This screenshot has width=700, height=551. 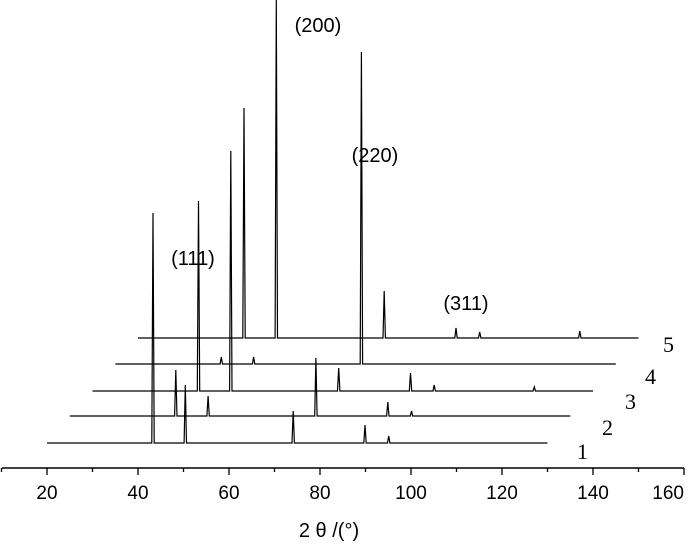 What do you see at coordinates (360, 493) in the screenshot?
I see `x-tick-labels: 20 40 60 80 100 120 140 160` at bounding box center [360, 493].